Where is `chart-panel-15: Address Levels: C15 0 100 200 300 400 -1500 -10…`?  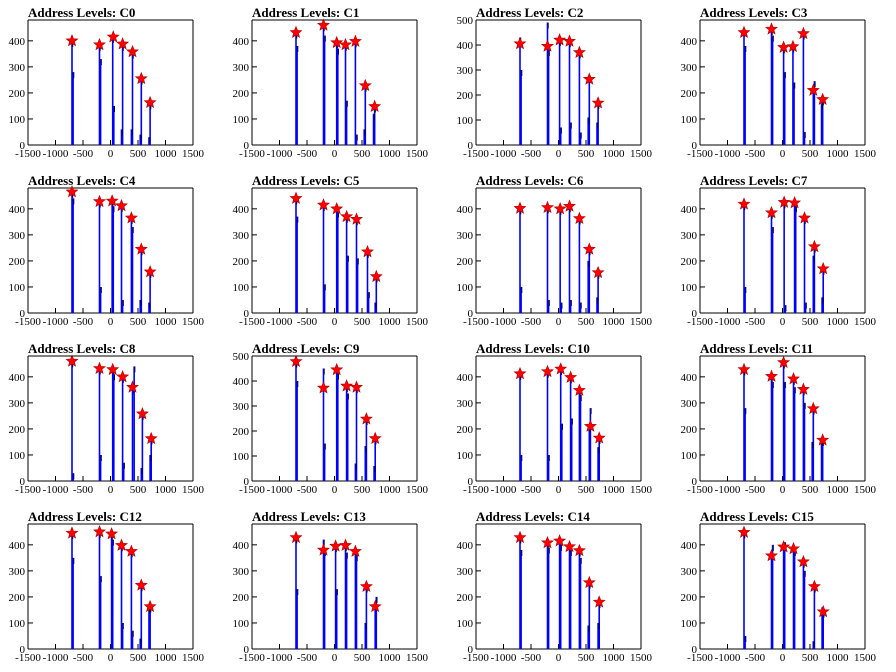 chart-panel-15: Address Levels: C15 0 100 200 300 400 -1500 -10… is located at coordinates (779, 586).